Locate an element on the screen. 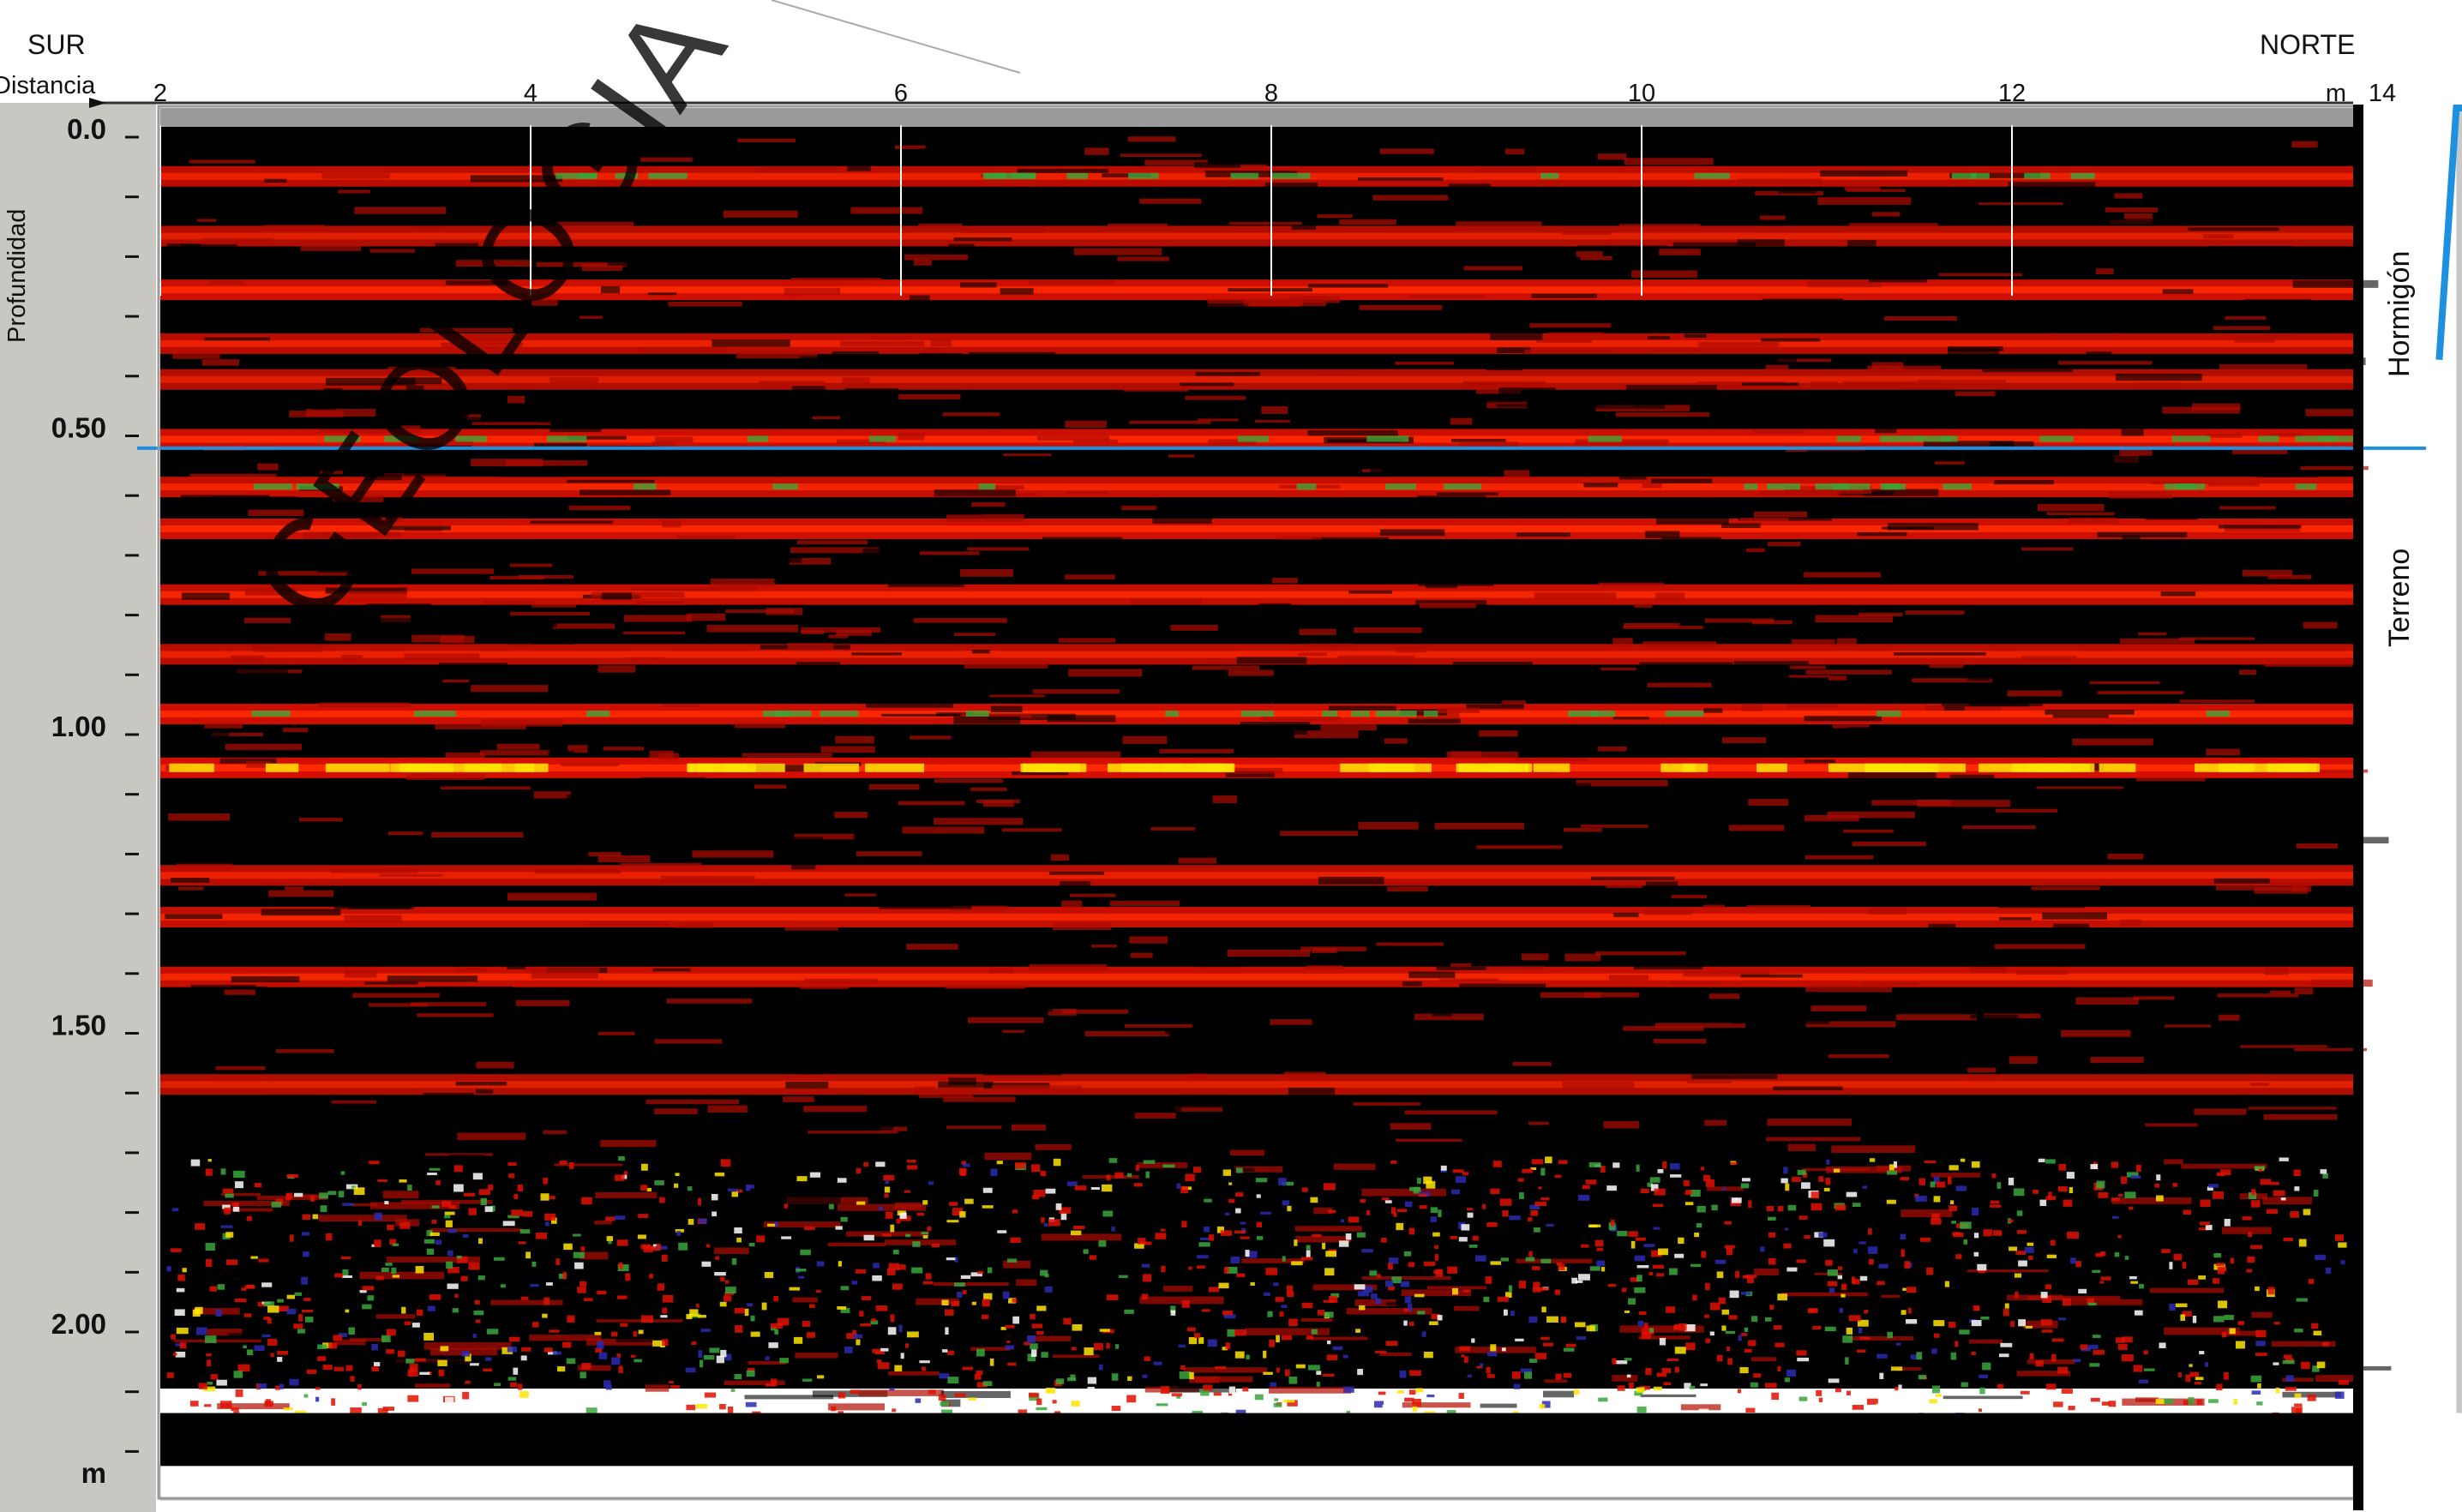 The image size is (2462, 1512). reflector-core is located at coordinates (1256, 654).